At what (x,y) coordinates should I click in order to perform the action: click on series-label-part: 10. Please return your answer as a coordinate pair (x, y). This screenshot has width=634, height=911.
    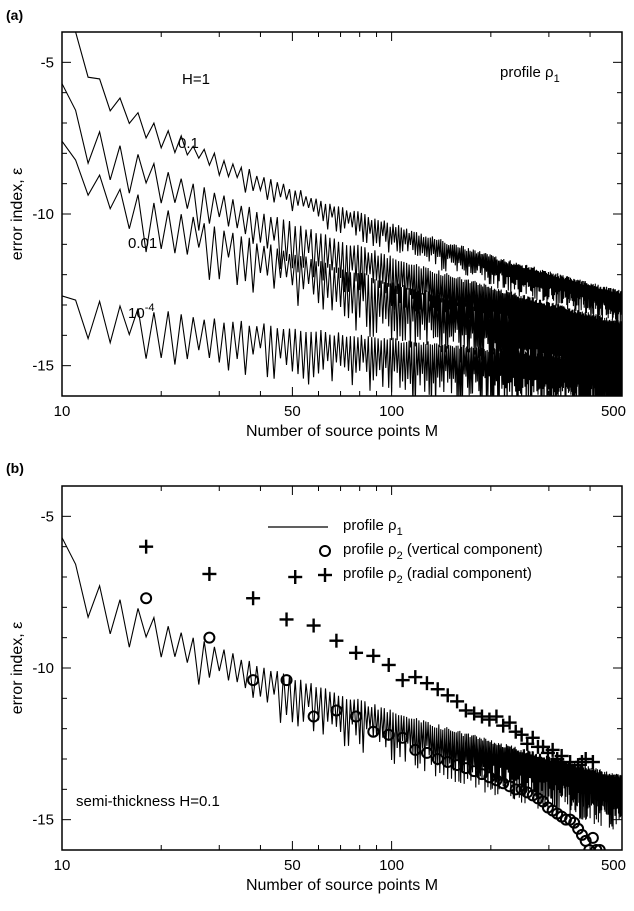
    Looking at the image, I should click on (136, 313).